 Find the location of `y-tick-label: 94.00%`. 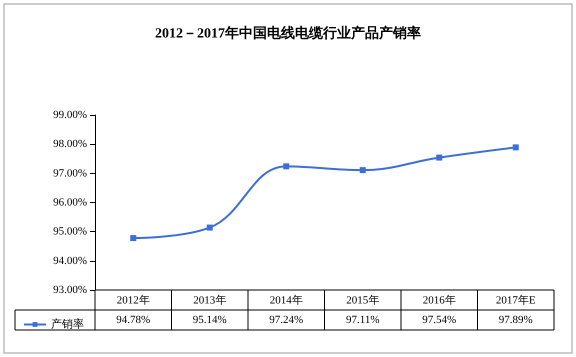

y-tick-label: 94.00% is located at coordinates (70, 260).